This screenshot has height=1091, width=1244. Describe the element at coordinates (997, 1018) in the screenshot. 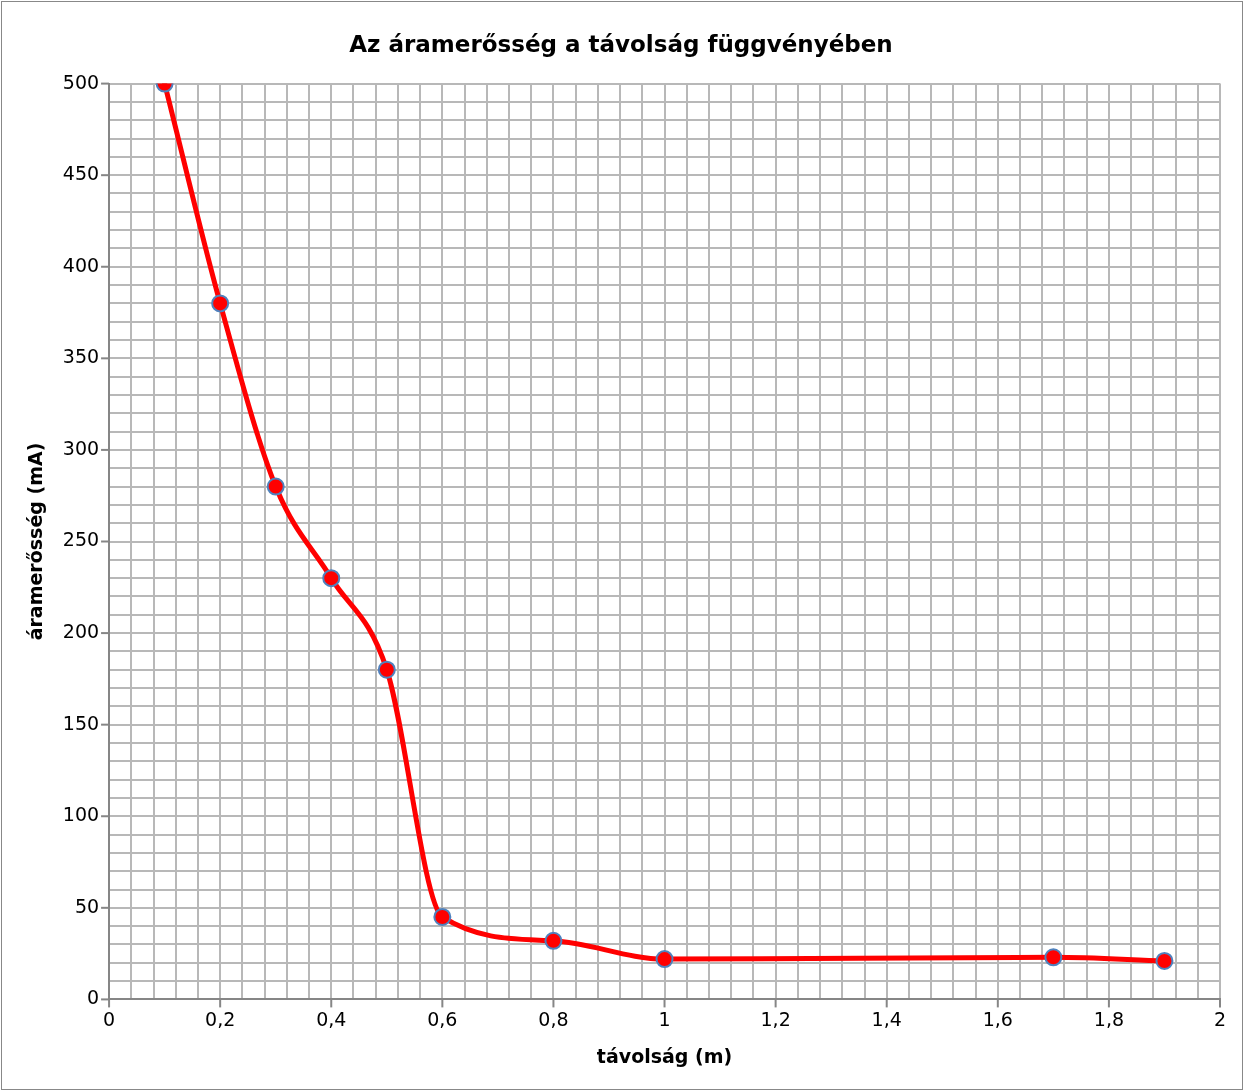

I see `x-tick-label: 1,6` at that location.